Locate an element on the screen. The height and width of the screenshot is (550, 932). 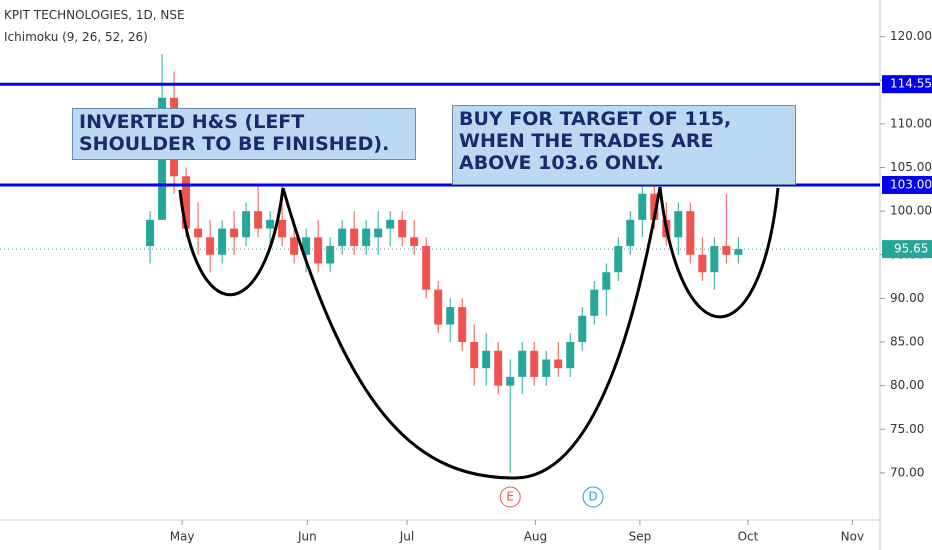
price-label: 114.55 is located at coordinates (911, 84).